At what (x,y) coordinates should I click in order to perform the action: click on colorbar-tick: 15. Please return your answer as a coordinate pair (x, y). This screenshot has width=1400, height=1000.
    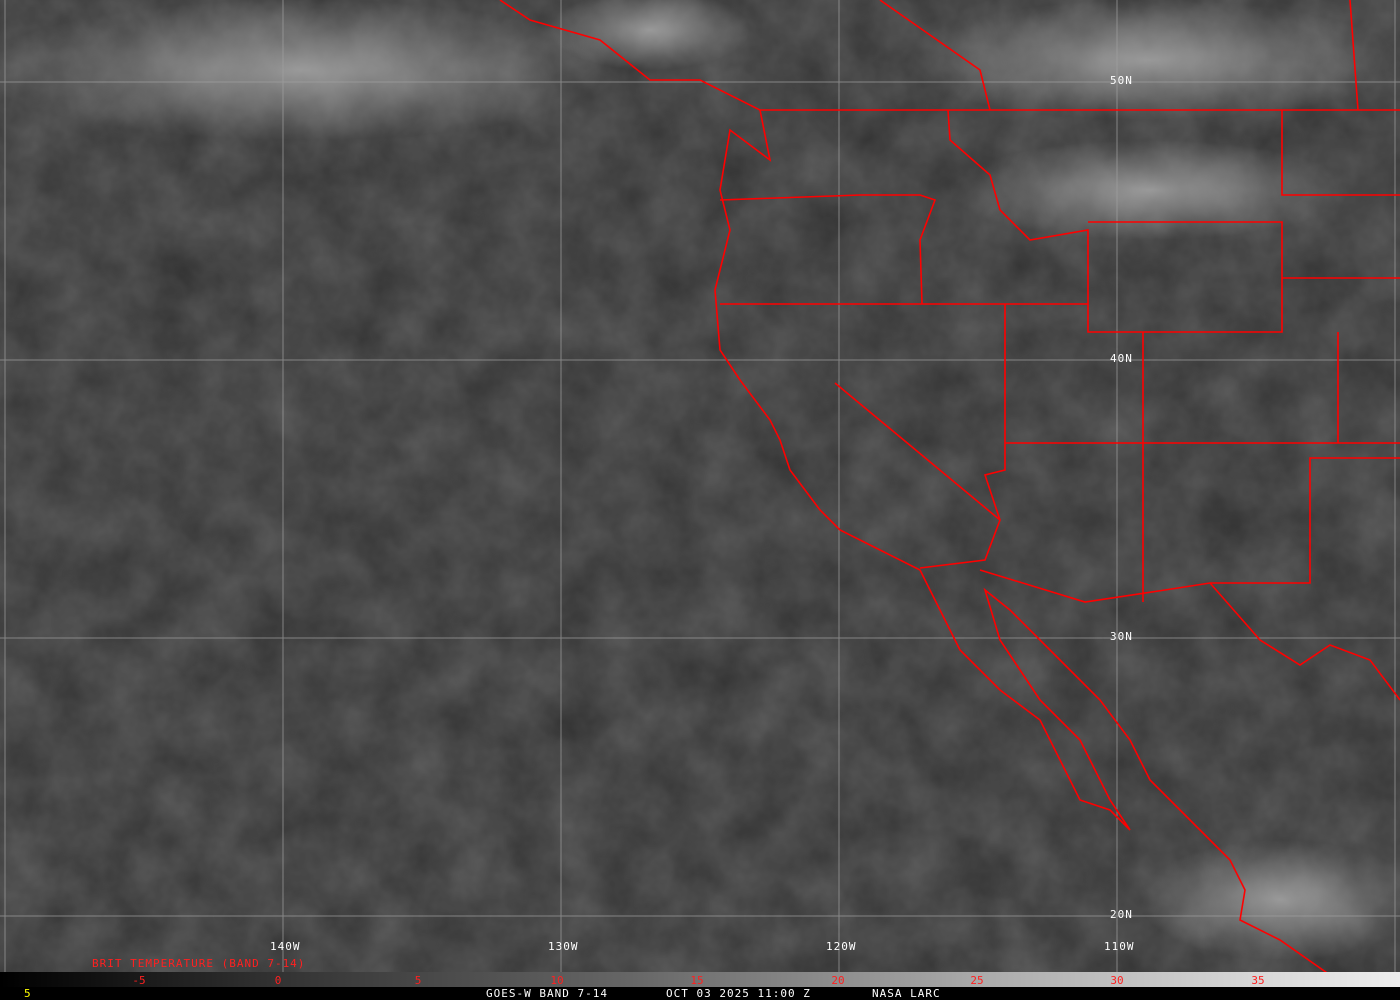
    Looking at the image, I should click on (697, 980).